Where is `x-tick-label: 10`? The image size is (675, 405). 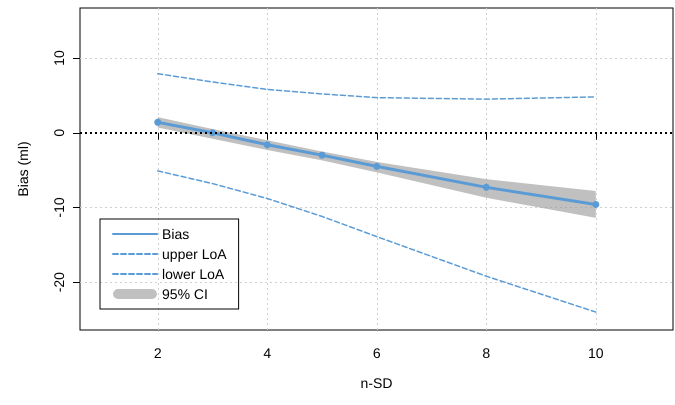
x-tick-label: 10 is located at coordinates (596, 353).